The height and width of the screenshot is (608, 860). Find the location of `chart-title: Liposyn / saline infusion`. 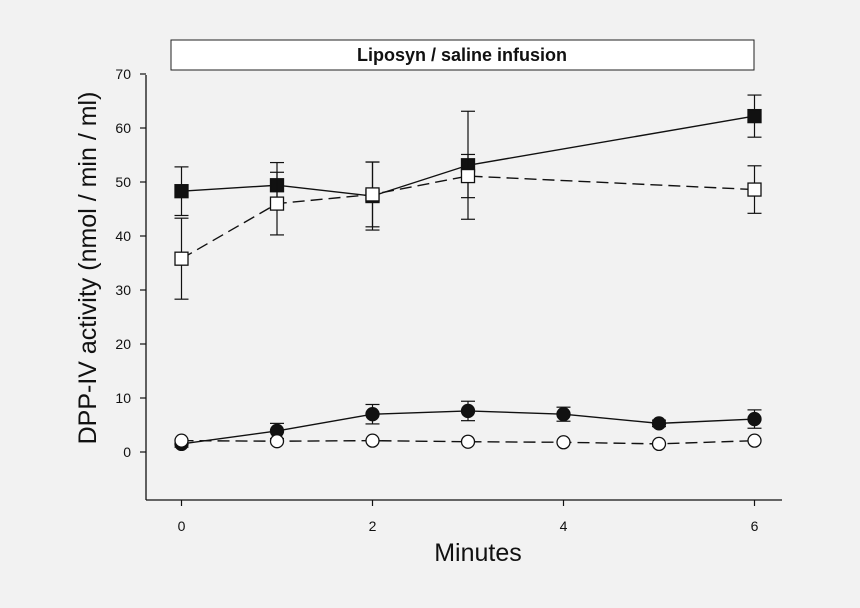

chart-title: Liposyn / saline infusion is located at coordinates (462, 55).